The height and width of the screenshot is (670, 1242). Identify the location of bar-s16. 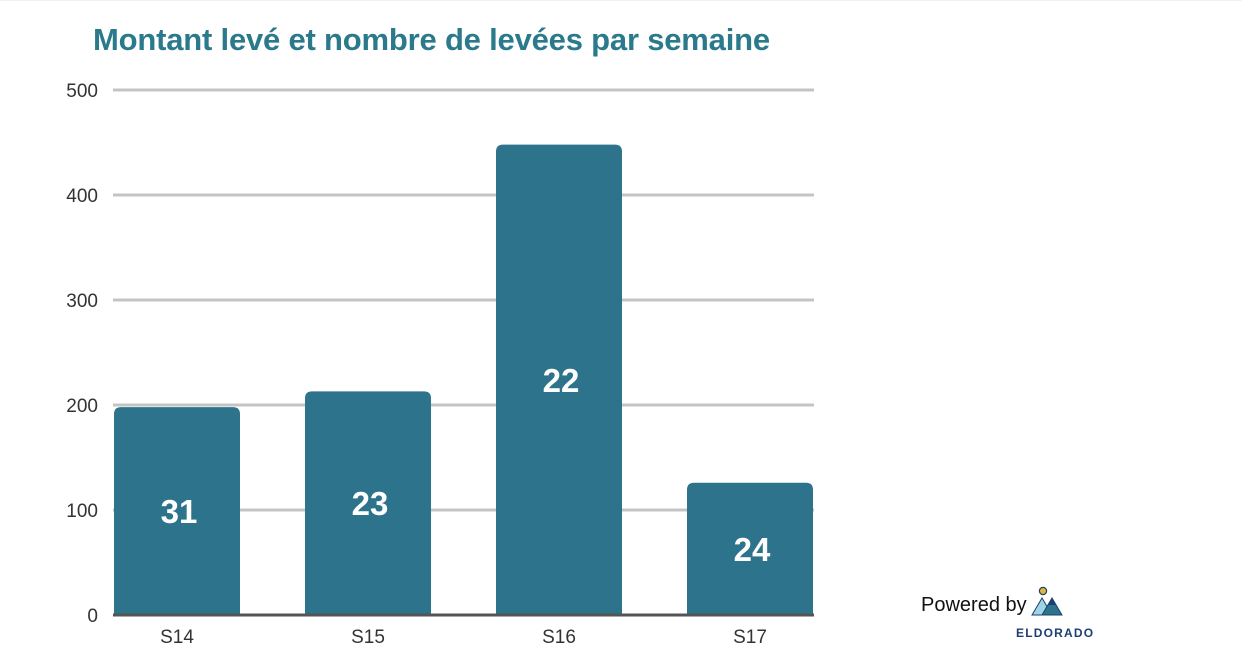
(559, 379).